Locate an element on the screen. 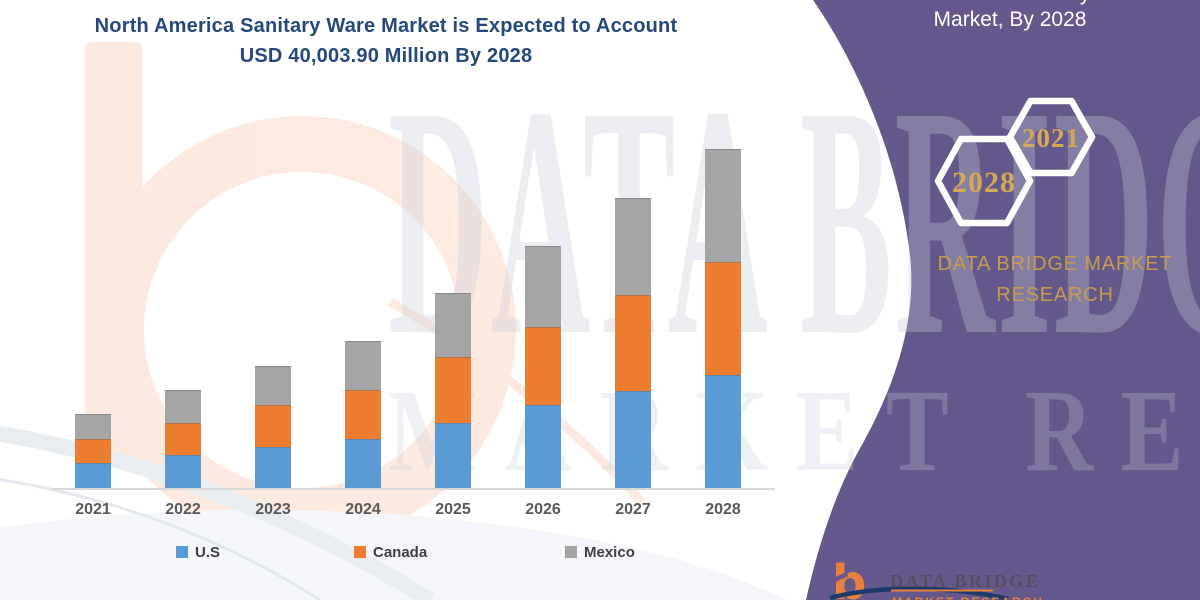  panel-brand-line2: RESEARCH is located at coordinates (1055, 295).